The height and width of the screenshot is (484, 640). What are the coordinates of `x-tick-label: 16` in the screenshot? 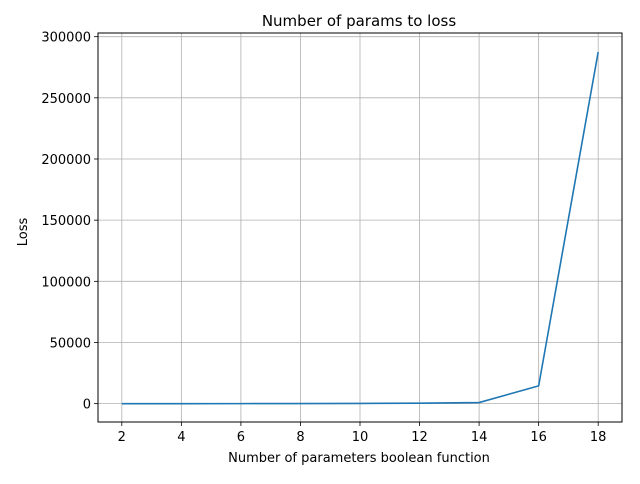 It's located at (538, 437).